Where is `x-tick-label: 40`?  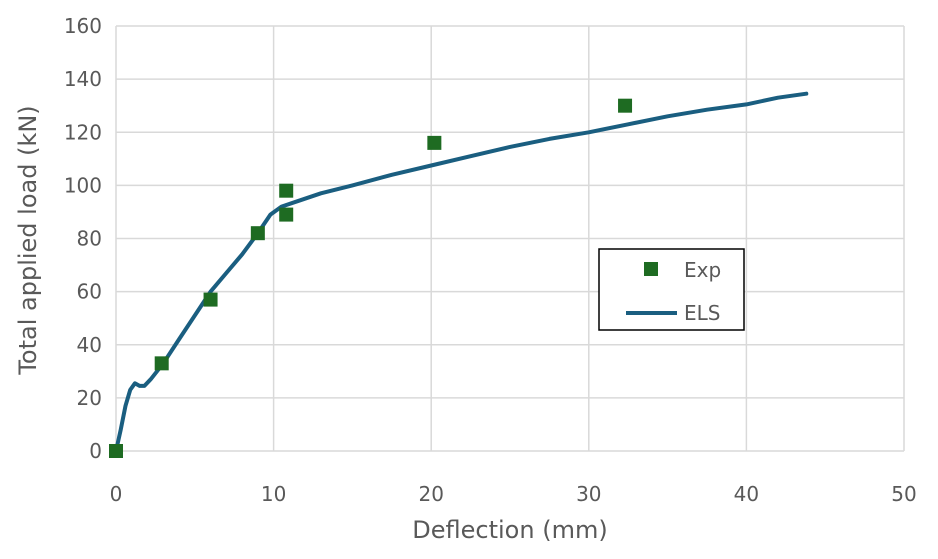
x-tick-label: 40 is located at coordinates (746, 494).